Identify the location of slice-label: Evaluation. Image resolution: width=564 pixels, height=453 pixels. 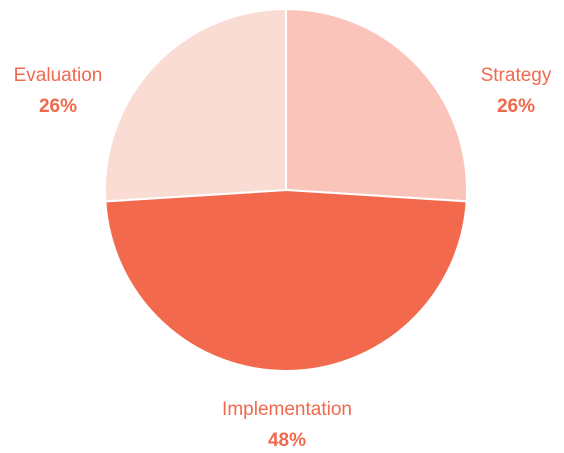
(58, 75).